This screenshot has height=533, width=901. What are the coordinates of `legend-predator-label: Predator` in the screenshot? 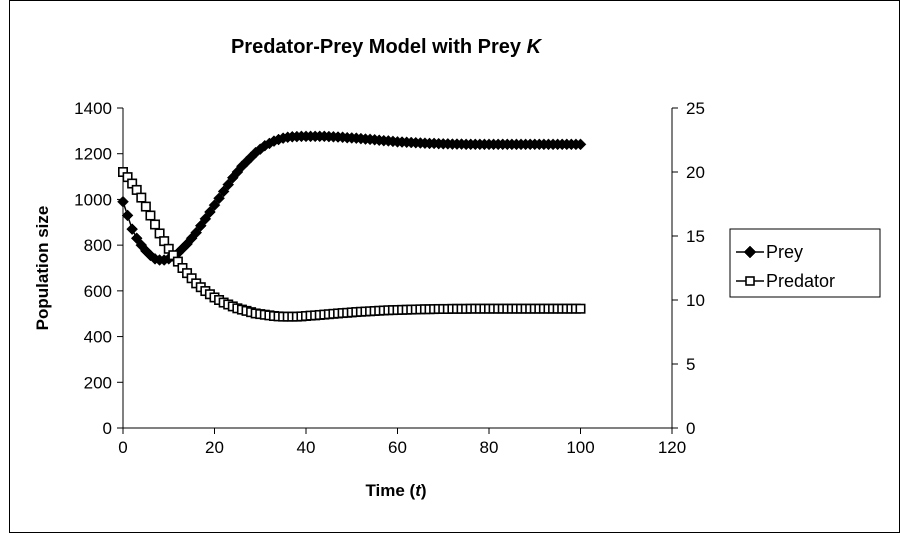 It's located at (800, 281).